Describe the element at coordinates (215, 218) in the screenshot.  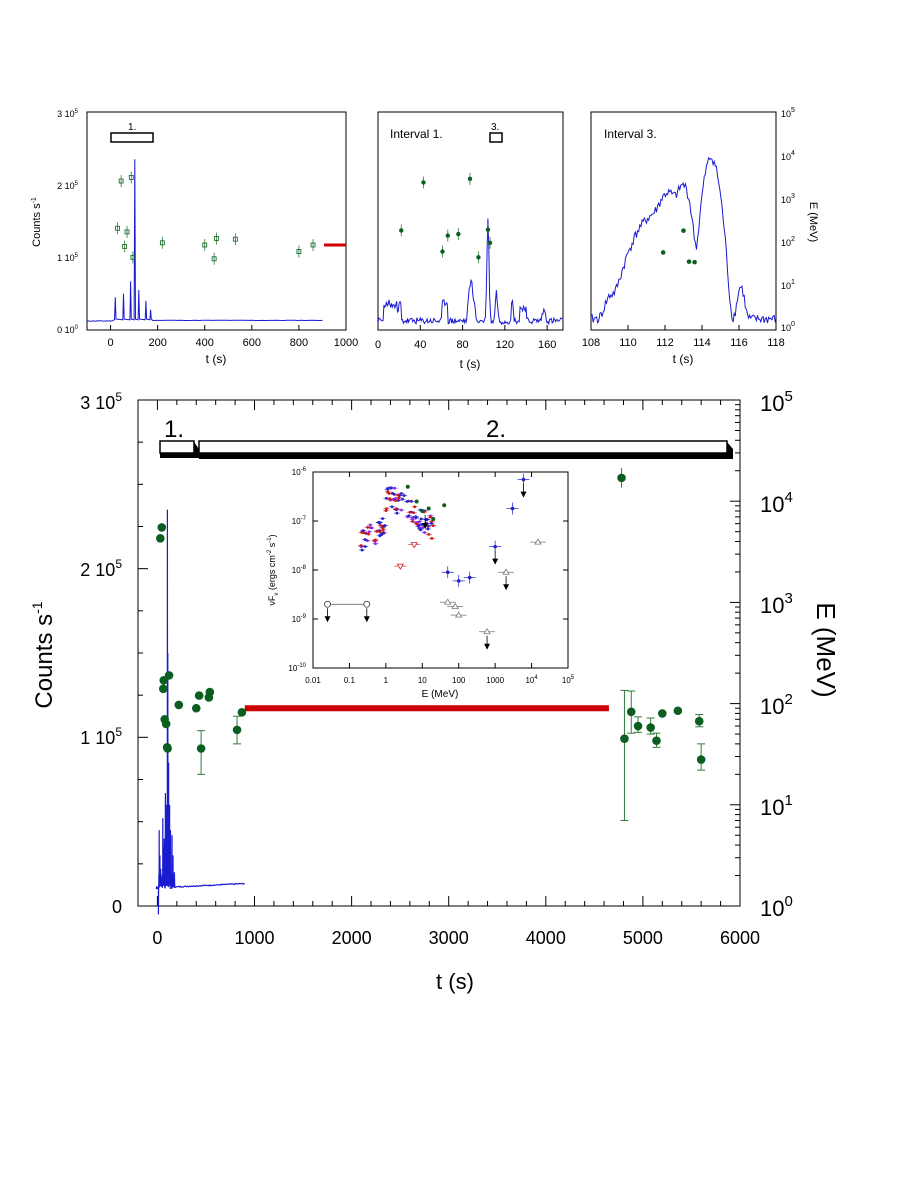
I see `top-left-photons` at that location.